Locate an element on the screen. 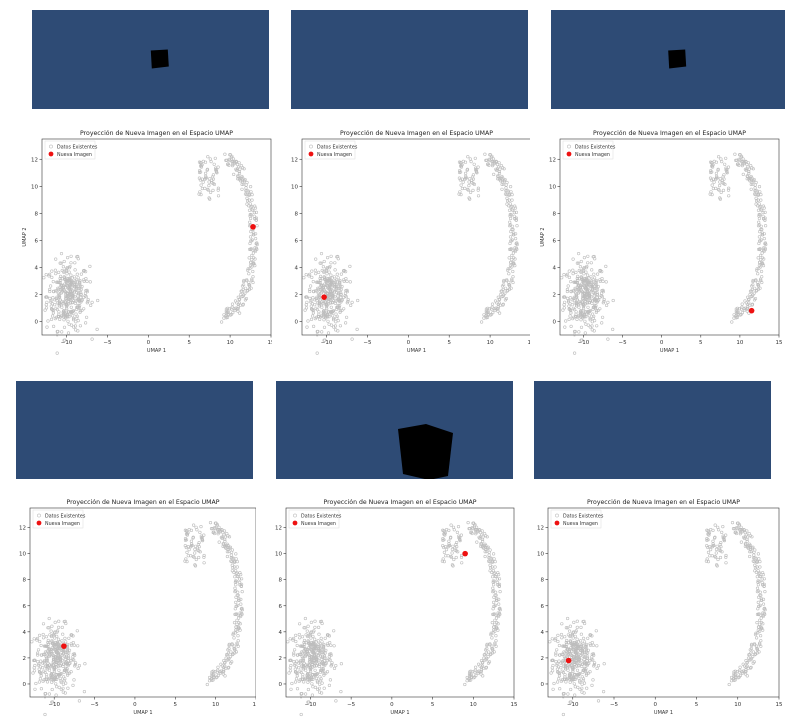 This screenshot has height=721, width=785. x-axis-label: UMAP 1 is located at coordinates (663, 713).